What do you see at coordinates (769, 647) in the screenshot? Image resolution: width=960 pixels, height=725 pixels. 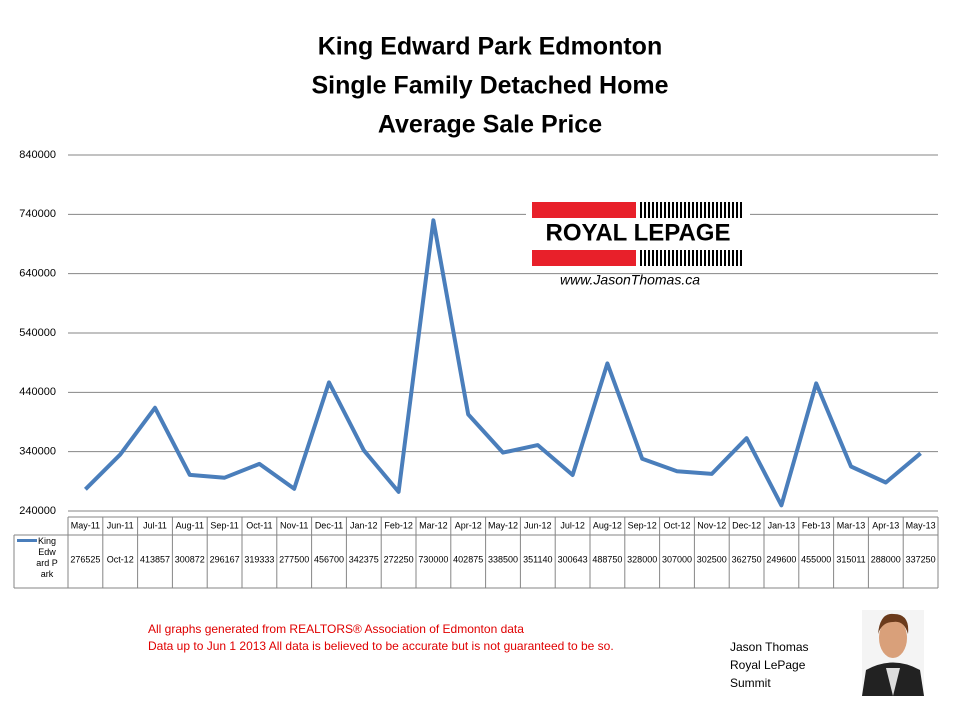 I see `signature: Jason Thomas` at bounding box center [769, 647].